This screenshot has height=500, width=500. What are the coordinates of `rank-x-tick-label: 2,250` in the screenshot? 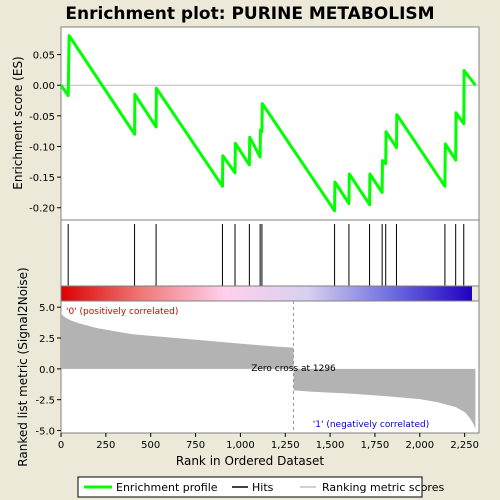 It's located at (464, 445).